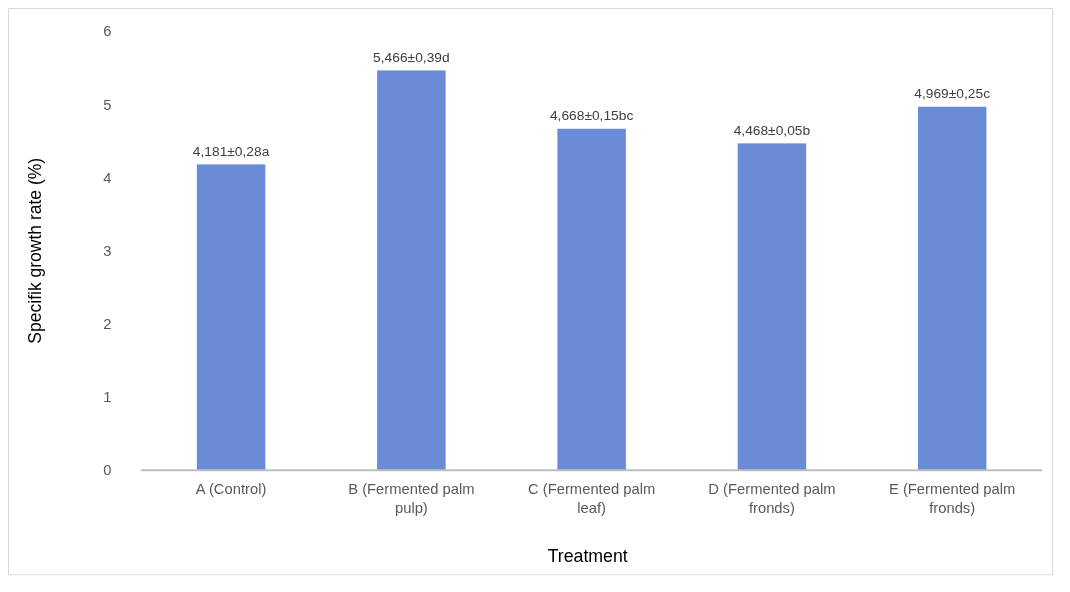  I want to click on x-tick-label: E (Fermented palm fronds), so click(952, 498).